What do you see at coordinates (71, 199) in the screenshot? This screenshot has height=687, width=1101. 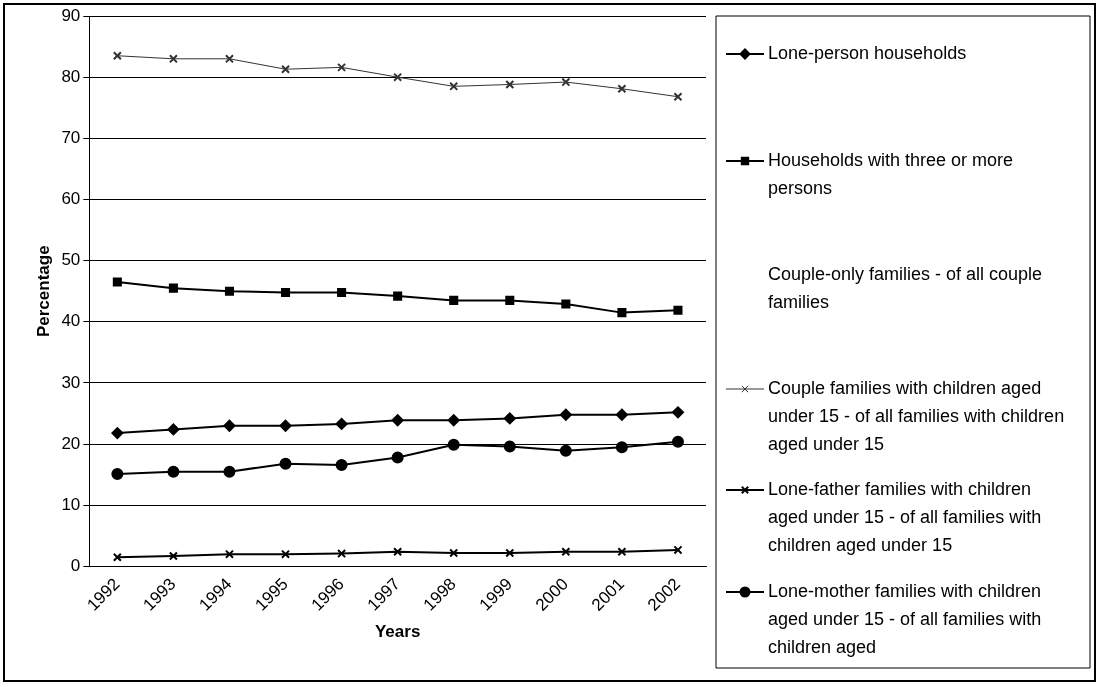 I see `y-tick-label: 60` at bounding box center [71, 199].